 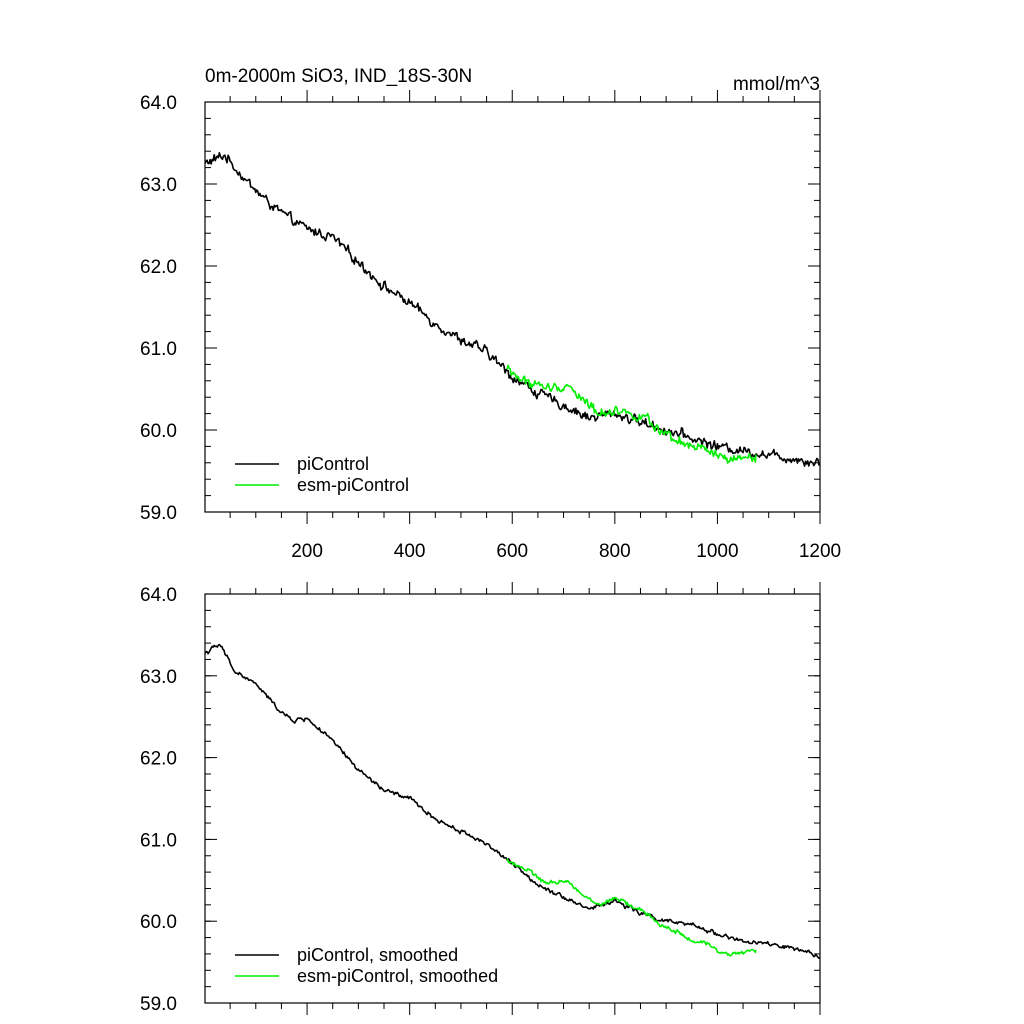 I want to click on x-tick-label: 1200, so click(x=820, y=551).